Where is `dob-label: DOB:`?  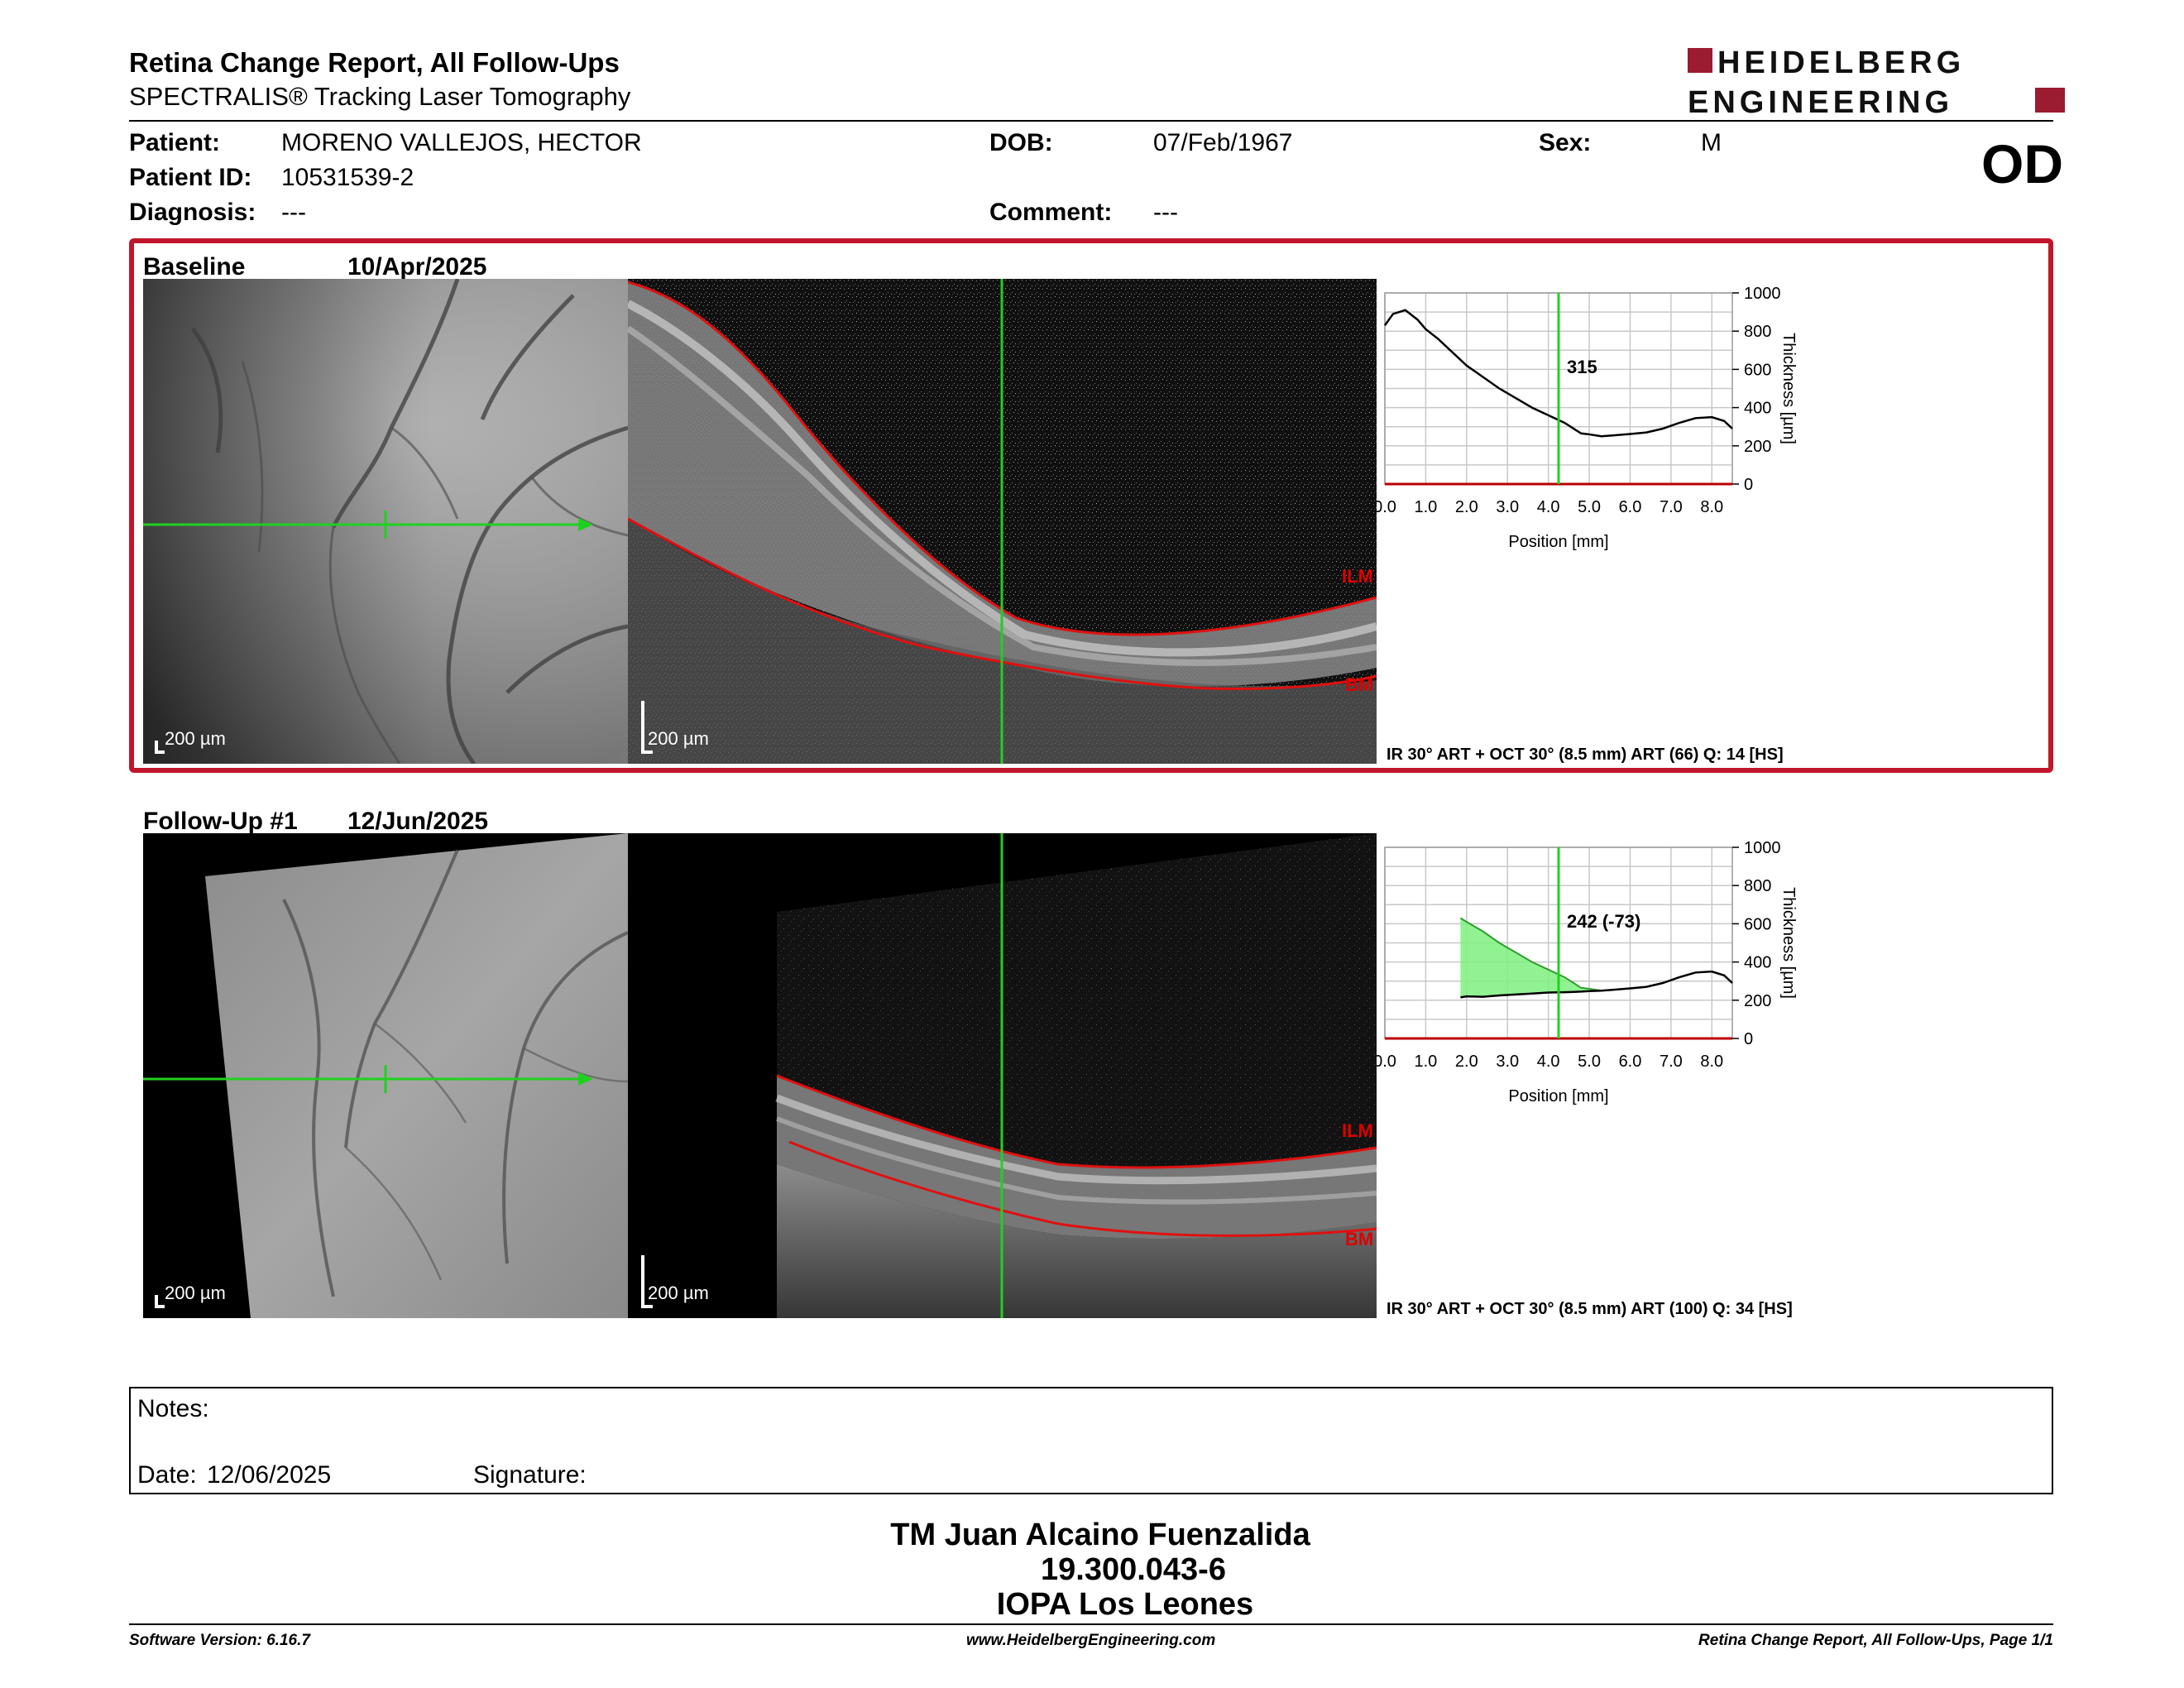 dob-label: DOB: is located at coordinates (1021, 142).